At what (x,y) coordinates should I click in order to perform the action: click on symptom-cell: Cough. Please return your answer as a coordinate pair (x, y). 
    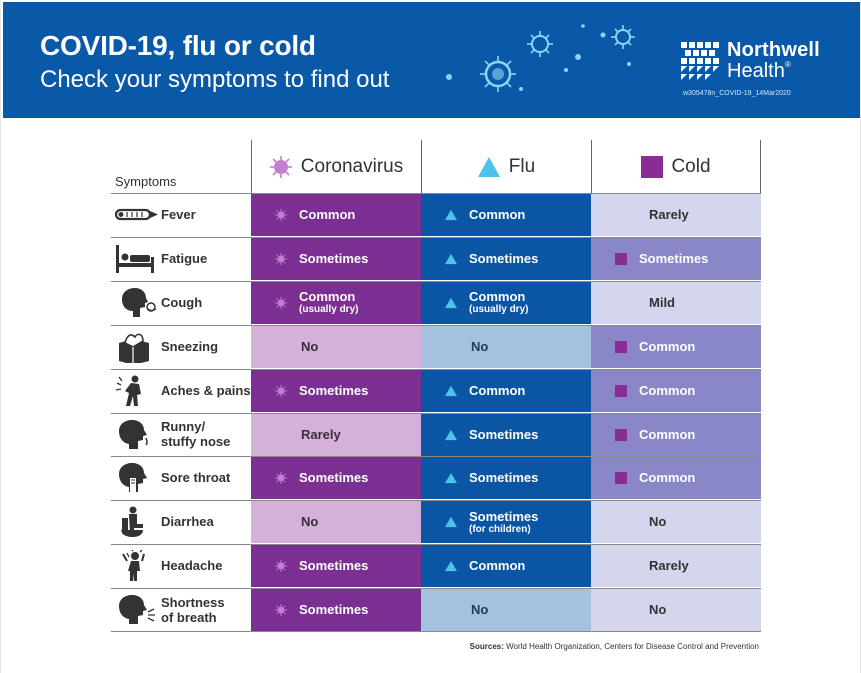
    Looking at the image, I should click on (181, 302).